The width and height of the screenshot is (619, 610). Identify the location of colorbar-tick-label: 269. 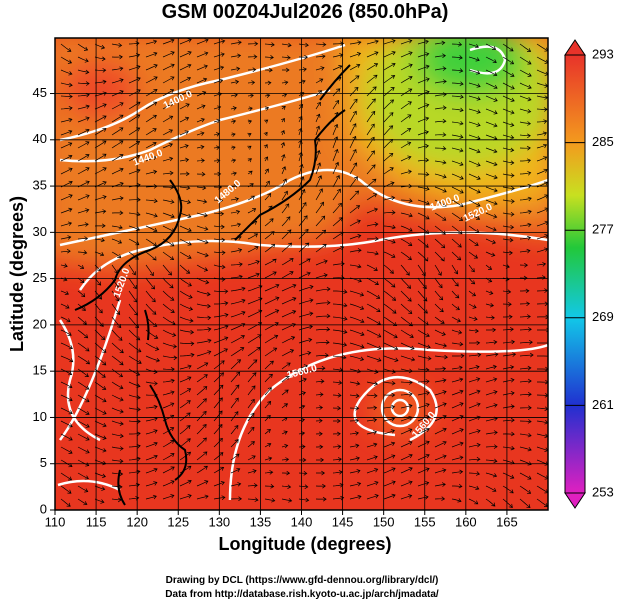
(603, 316).